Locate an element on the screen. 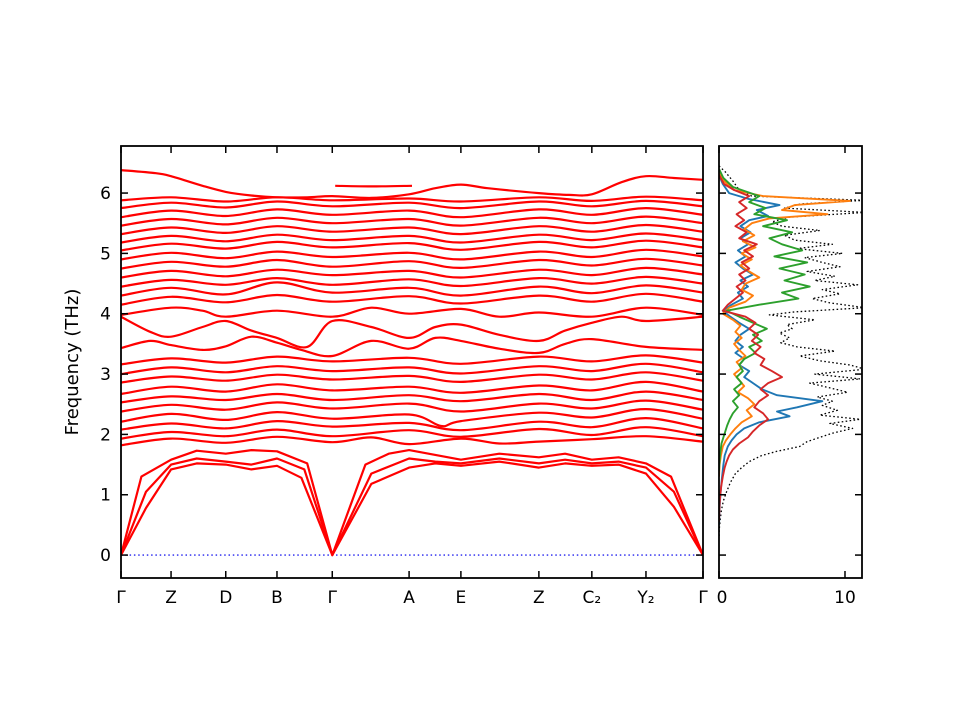  freq-tick-label-3: 3 is located at coordinates (105, 375).